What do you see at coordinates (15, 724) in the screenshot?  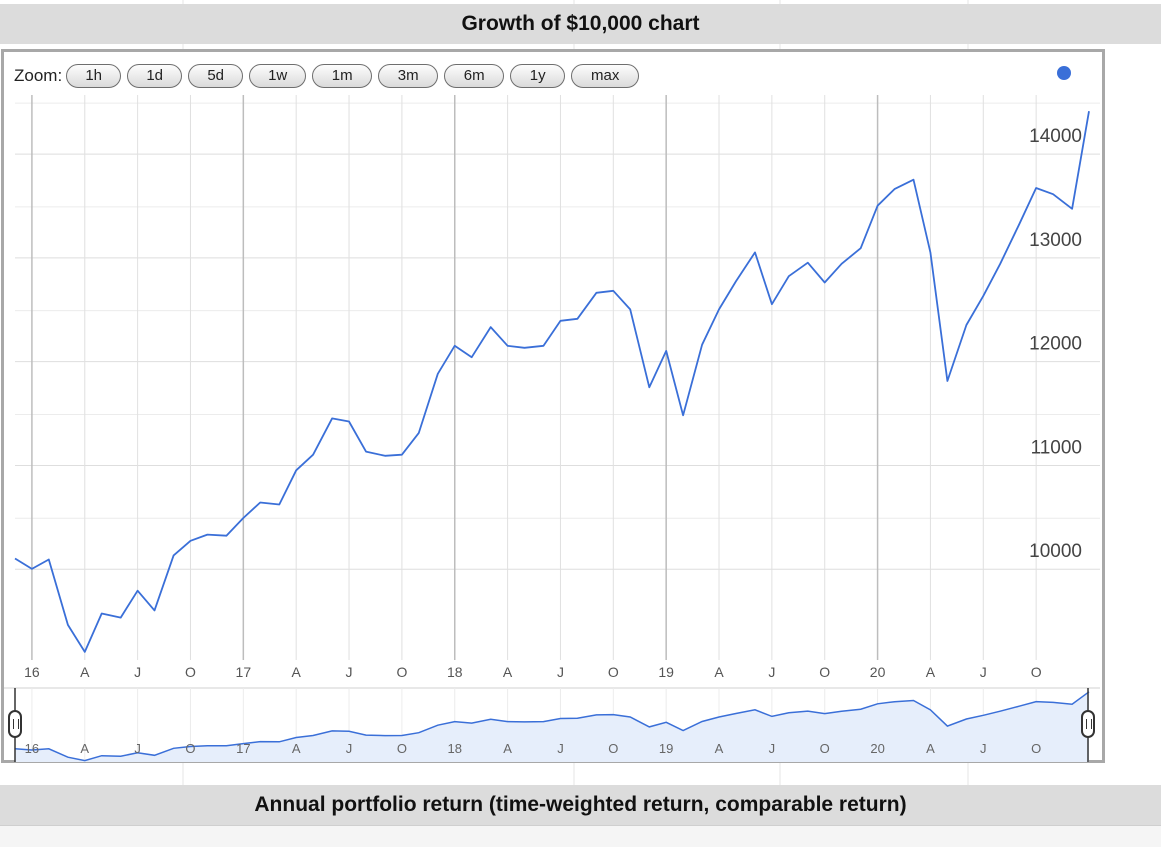 I see `range-start-handle` at bounding box center [15, 724].